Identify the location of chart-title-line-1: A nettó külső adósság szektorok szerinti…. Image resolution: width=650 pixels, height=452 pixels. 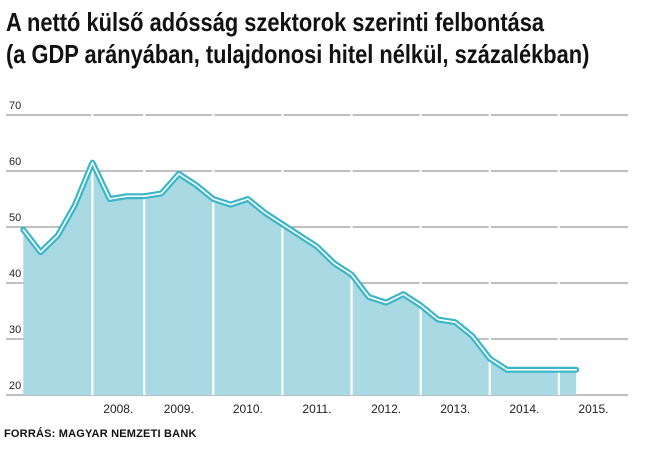
(275, 22).